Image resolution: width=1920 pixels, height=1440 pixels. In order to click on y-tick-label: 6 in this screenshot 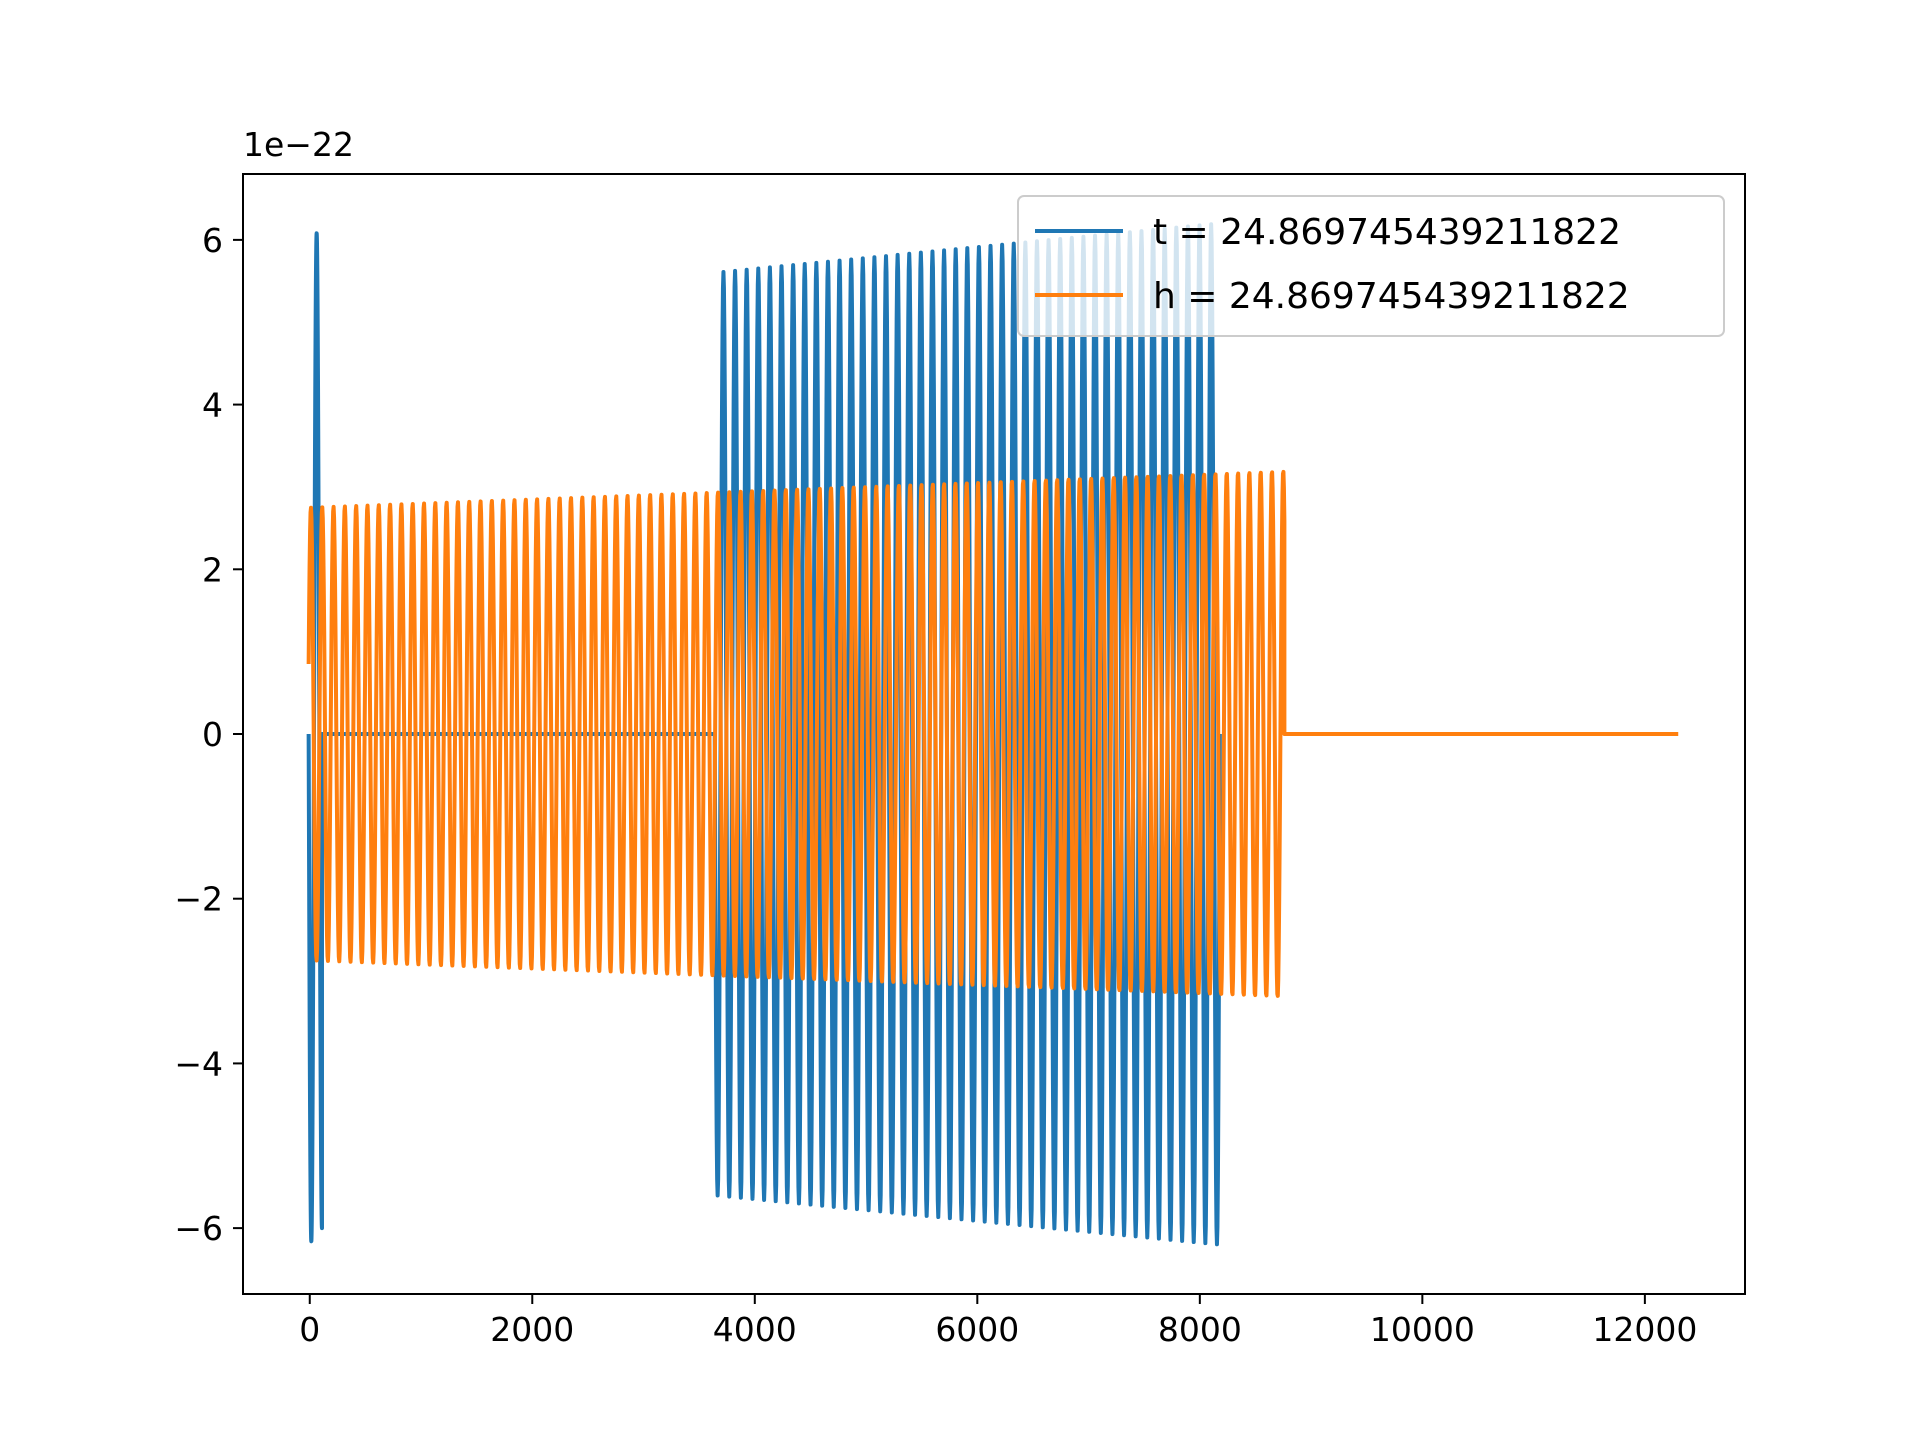, I will do `click(212, 240)`.